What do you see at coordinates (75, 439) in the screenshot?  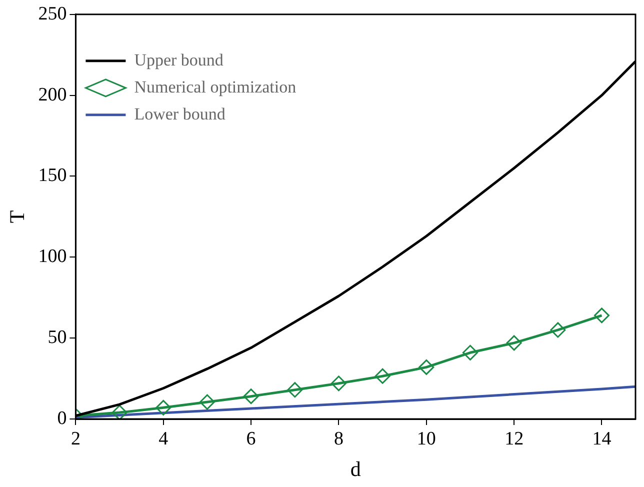 I see `x-tick-label: 2` at bounding box center [75, 439].